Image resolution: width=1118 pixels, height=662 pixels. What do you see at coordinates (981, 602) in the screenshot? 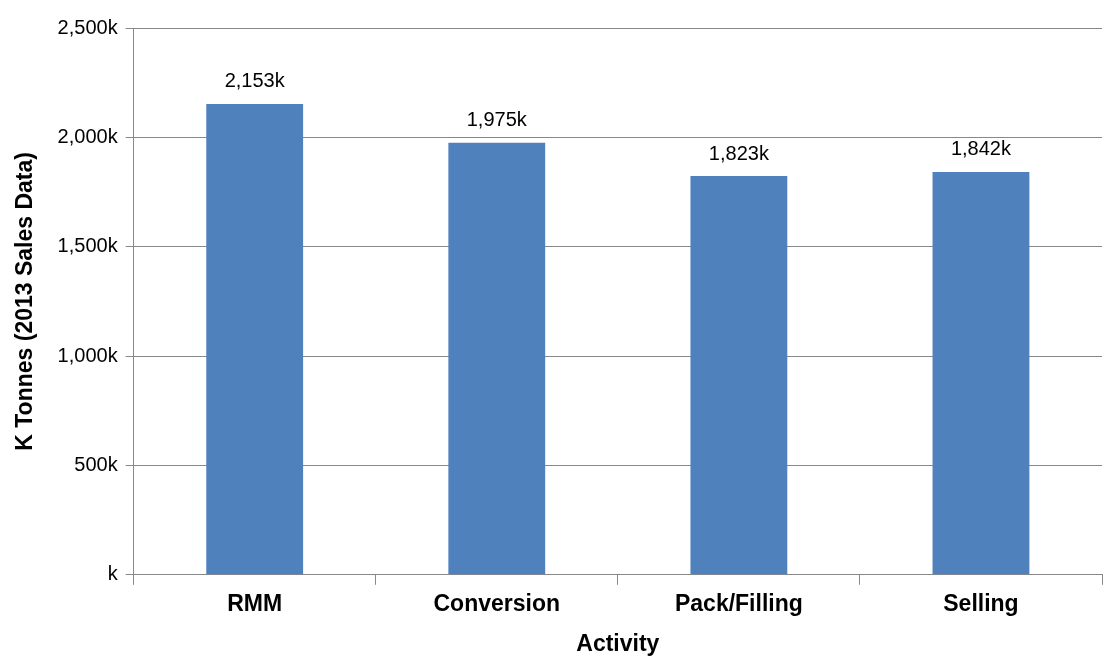
I see `x-tick-label: Selling` at bounding box center [981, 602].